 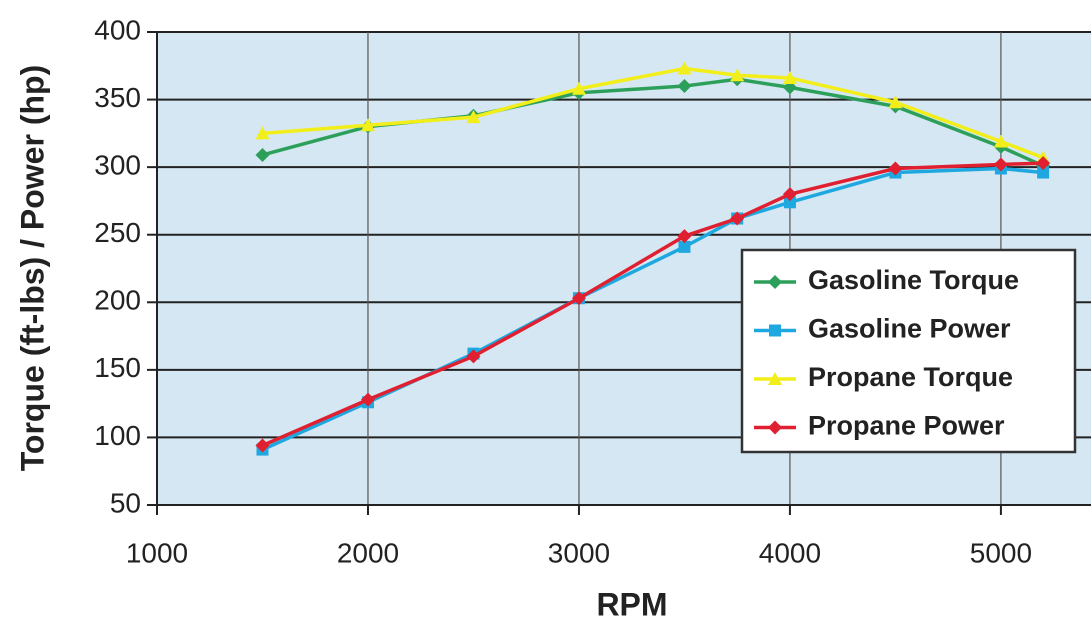 I want to click on legend-box, so click(x=908, y=351).